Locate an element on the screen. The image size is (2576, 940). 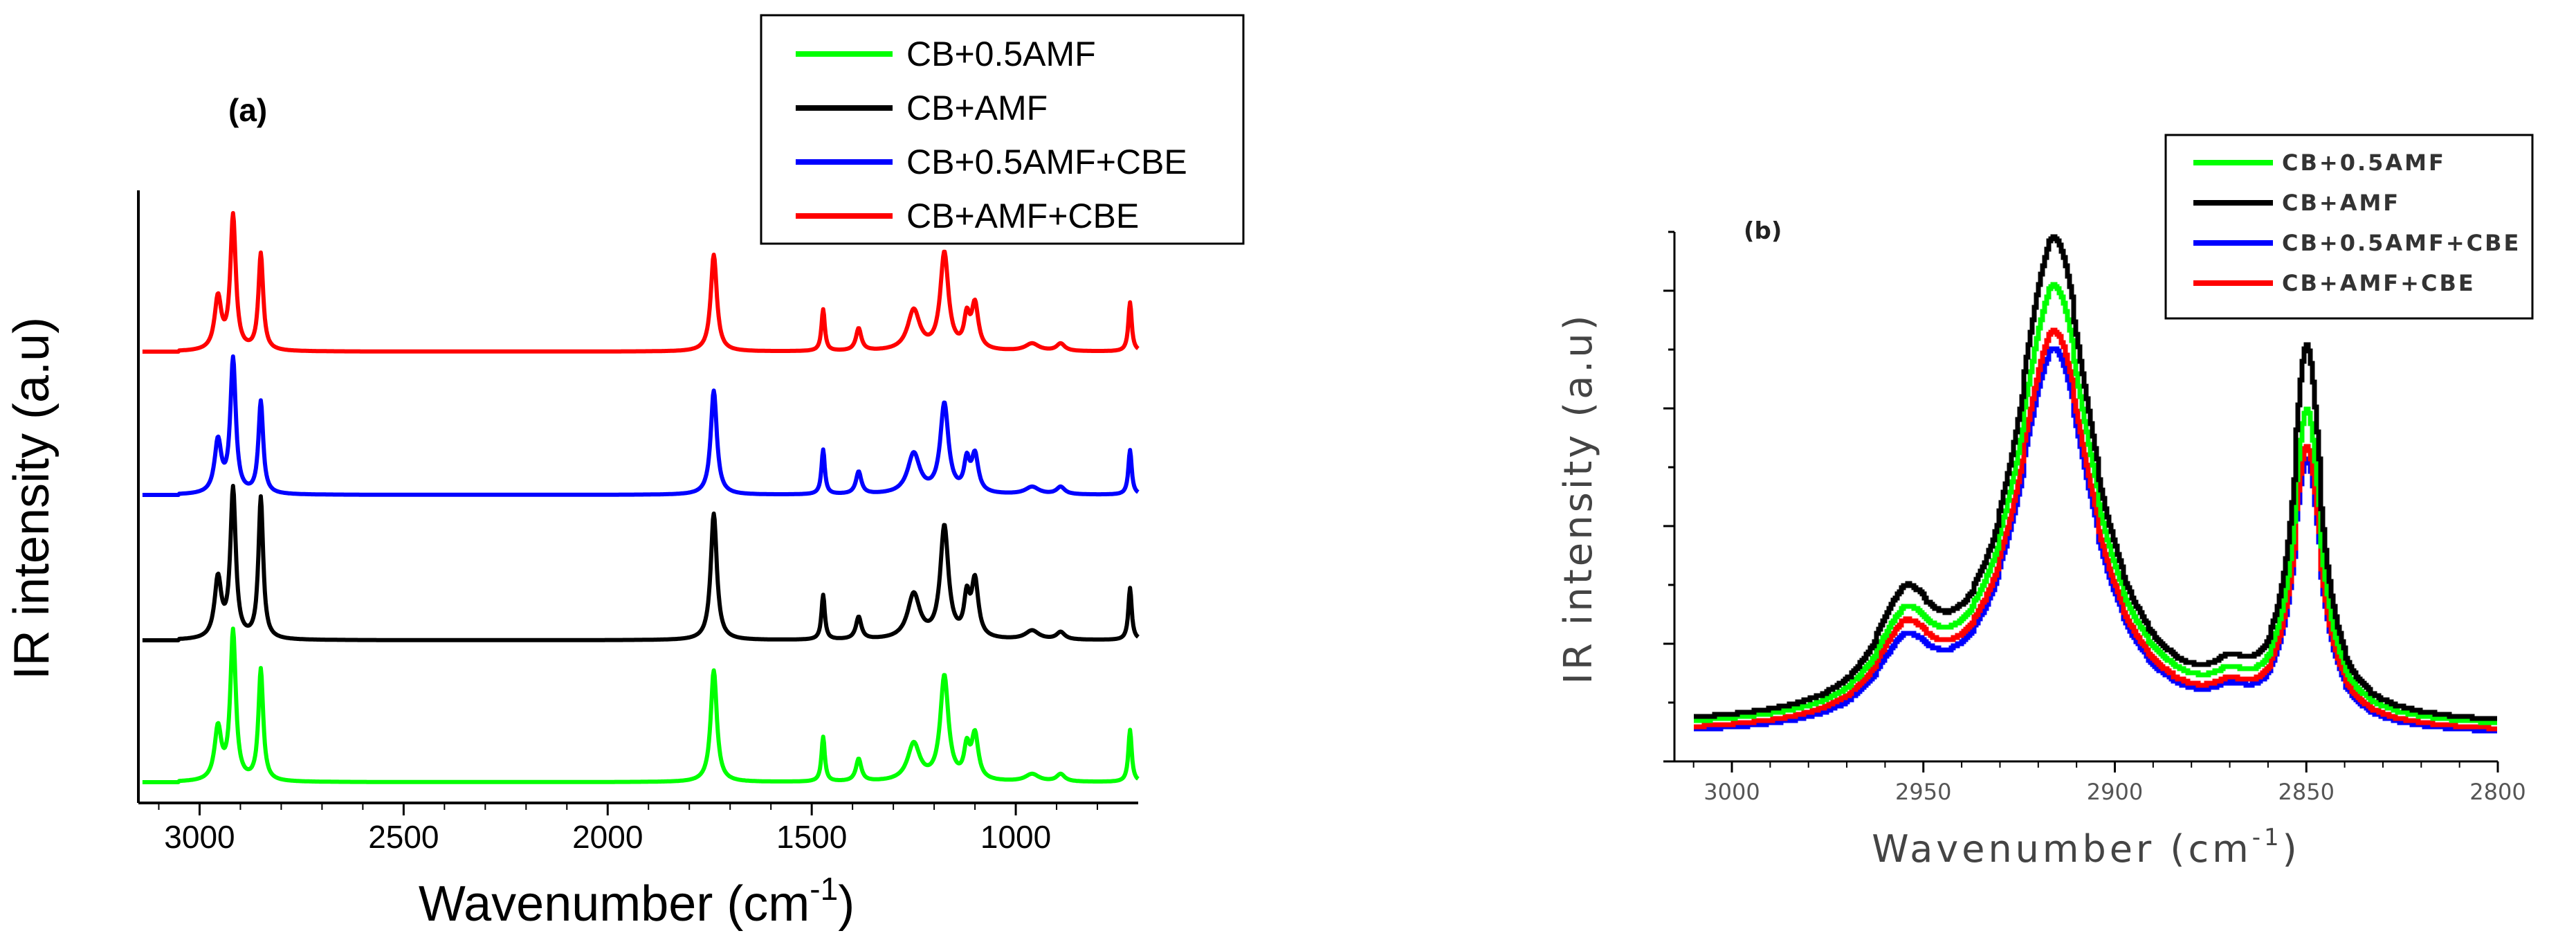
chart-b-panel-label: (b) is located at coordinates (1763, 231).